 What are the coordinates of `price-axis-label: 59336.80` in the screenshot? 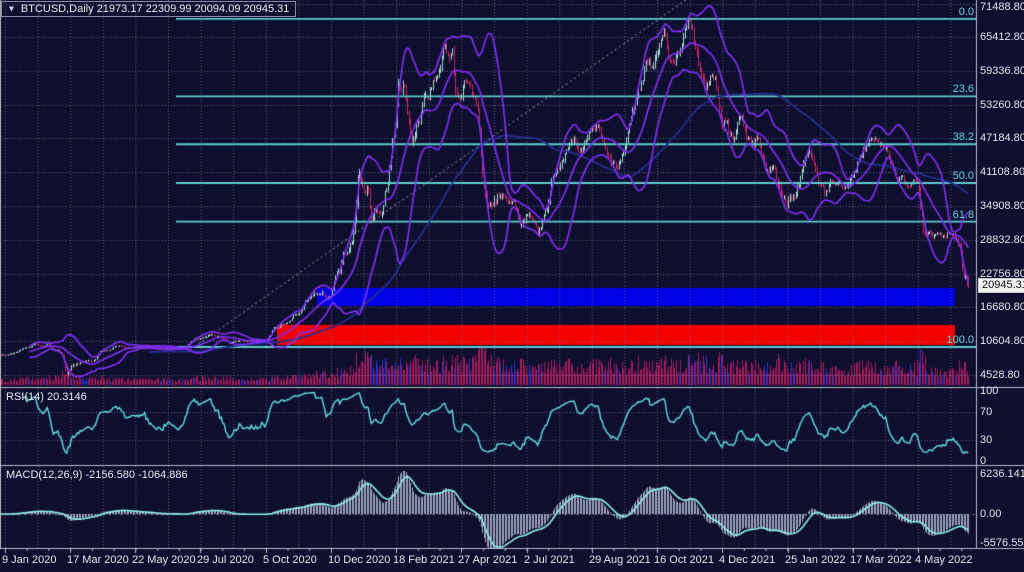 It's located at (1002, 70).